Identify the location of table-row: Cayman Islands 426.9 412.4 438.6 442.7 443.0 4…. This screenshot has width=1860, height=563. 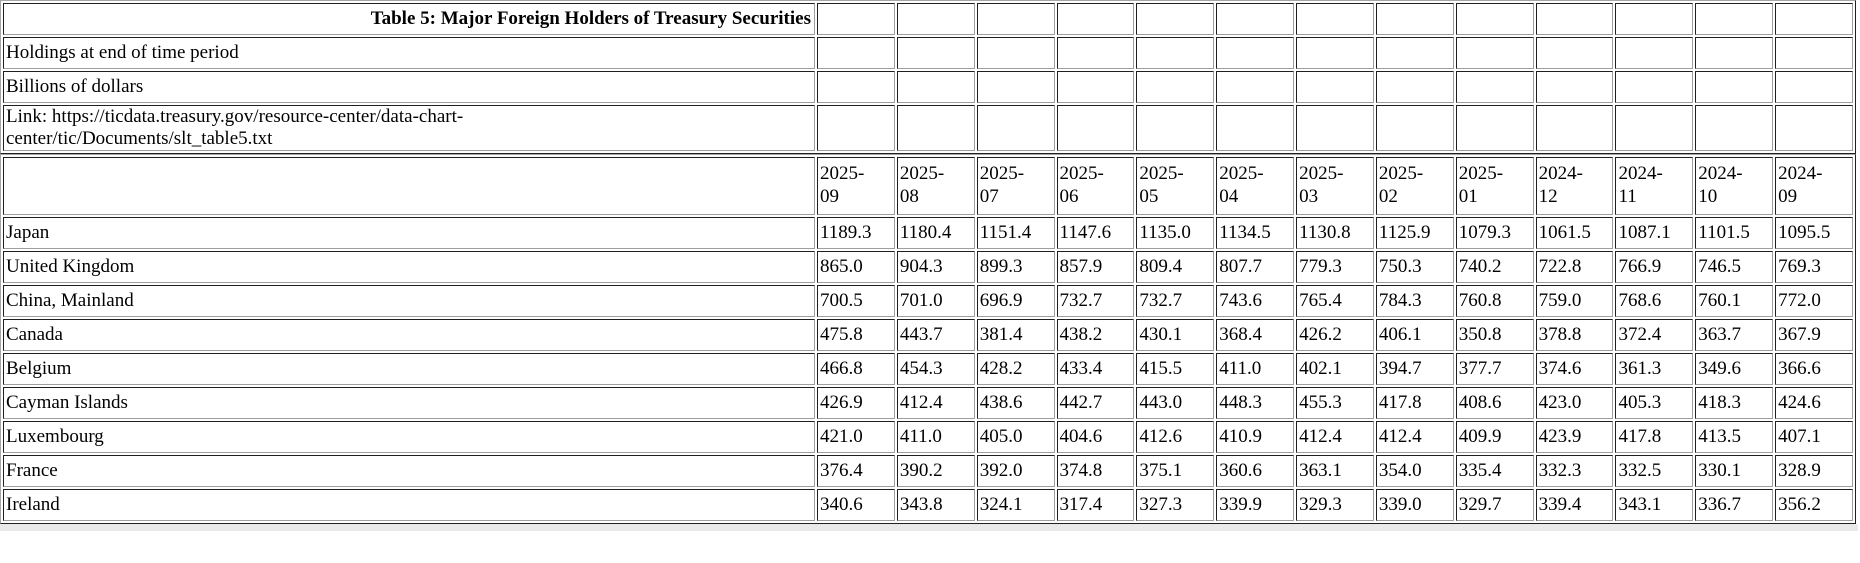
(928, 403).